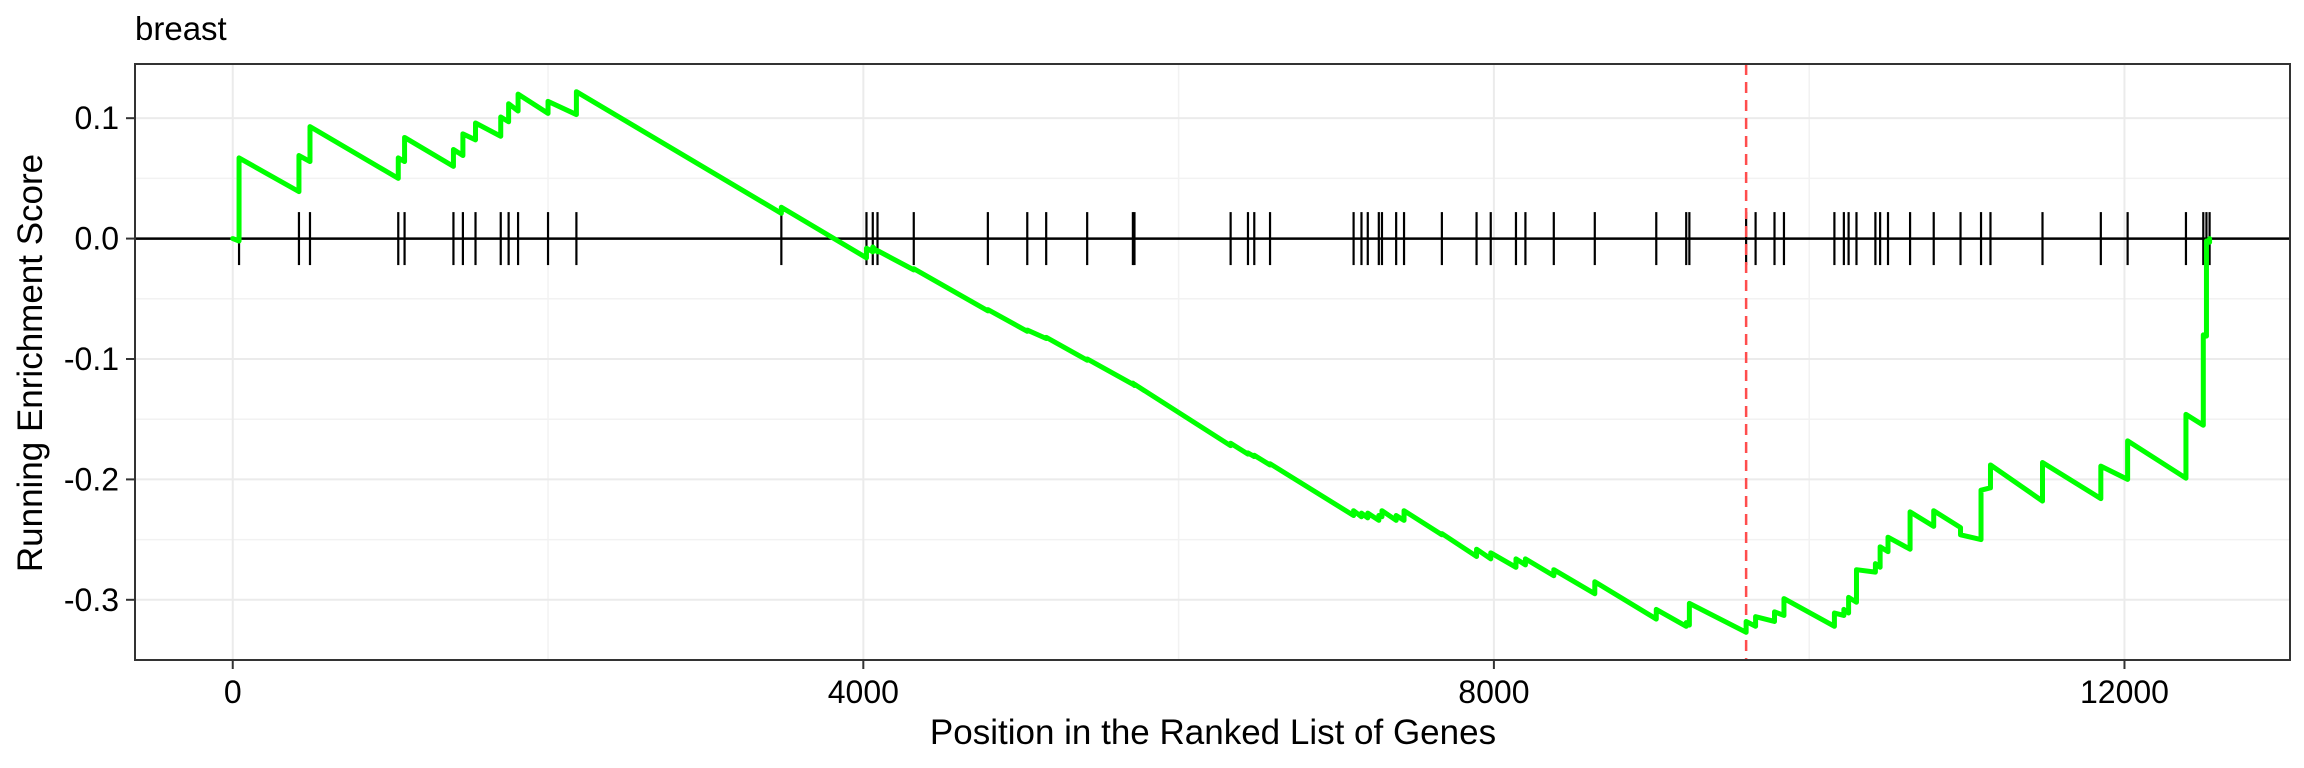  I want to click on x-axis-title: Position in the Ranked List of Genes, so click(1213, 732).